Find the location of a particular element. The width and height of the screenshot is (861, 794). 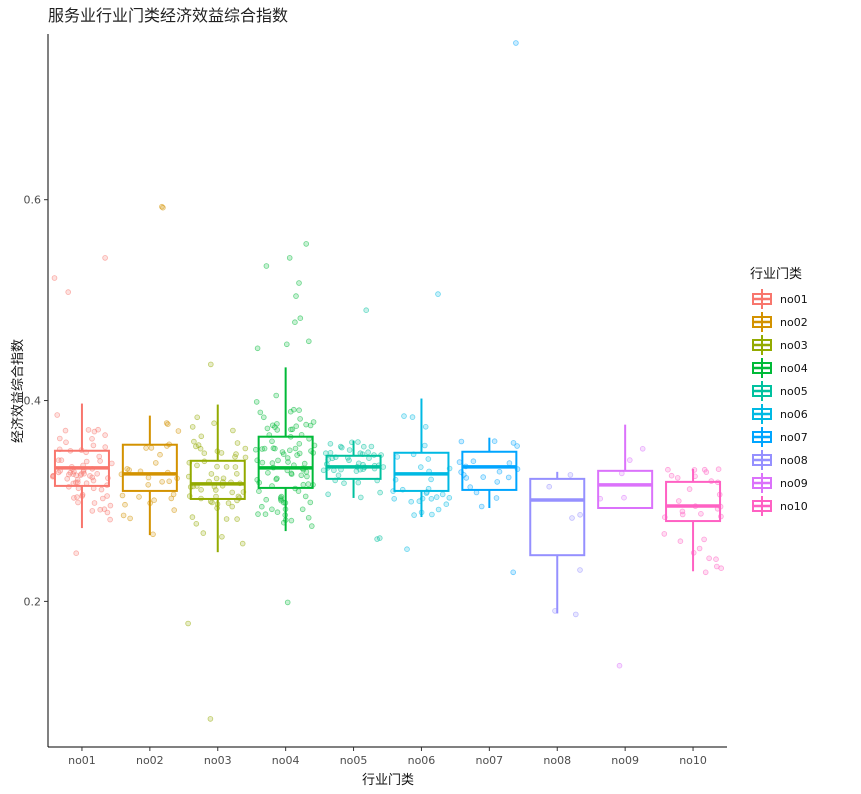

legend-label: no05 is located at coordinates (794, 391).